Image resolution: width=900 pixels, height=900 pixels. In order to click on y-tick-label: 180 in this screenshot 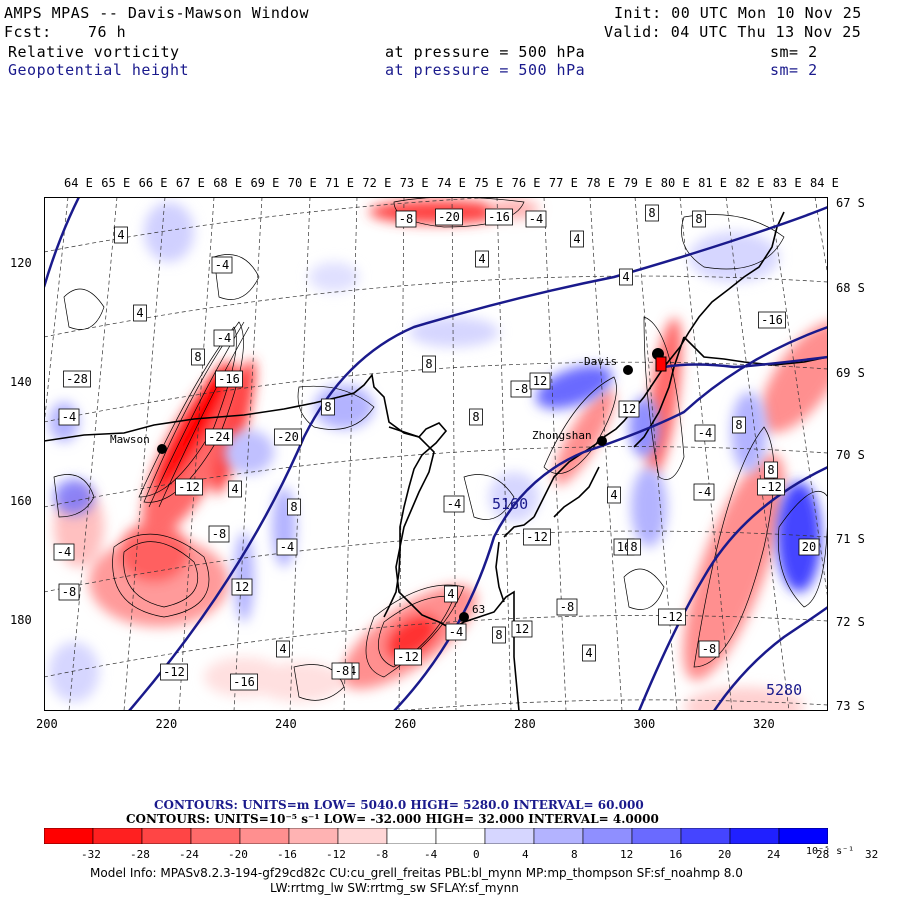, I will do `click(21, 620)`.